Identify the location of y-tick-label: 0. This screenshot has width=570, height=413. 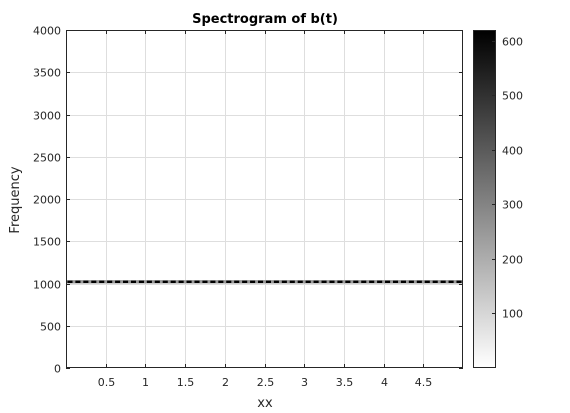
(57, 369).